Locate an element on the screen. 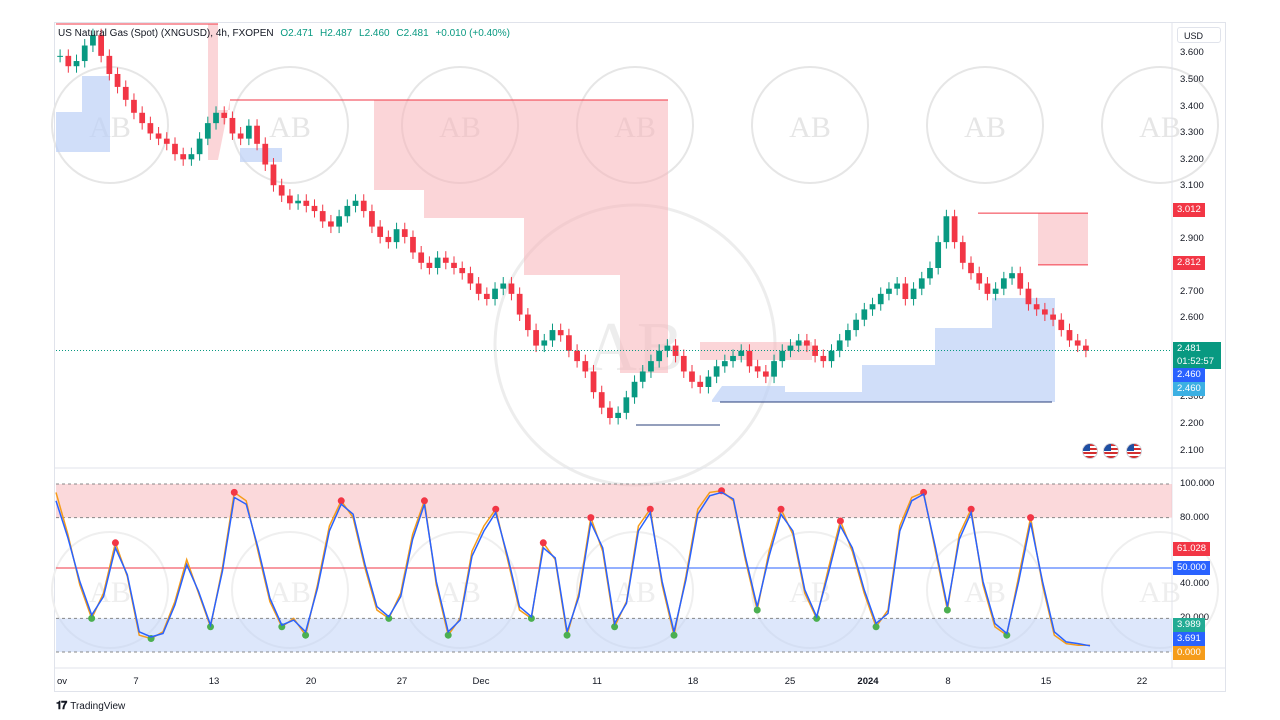  oscillator-tick: 20.000 is located at coordinates (1194, 617).